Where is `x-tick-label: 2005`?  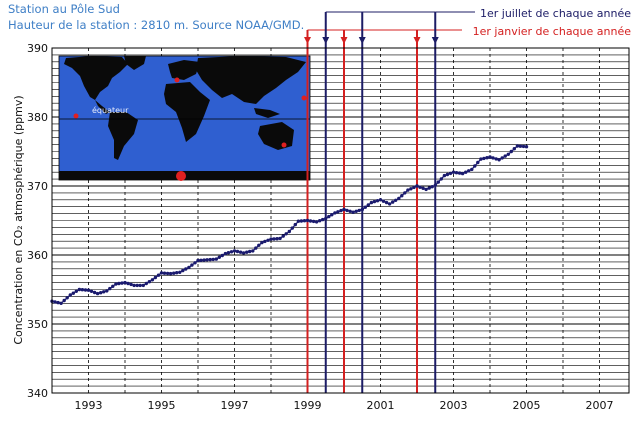 x-tick-label: 2005 is located at coordinates (527, 405).